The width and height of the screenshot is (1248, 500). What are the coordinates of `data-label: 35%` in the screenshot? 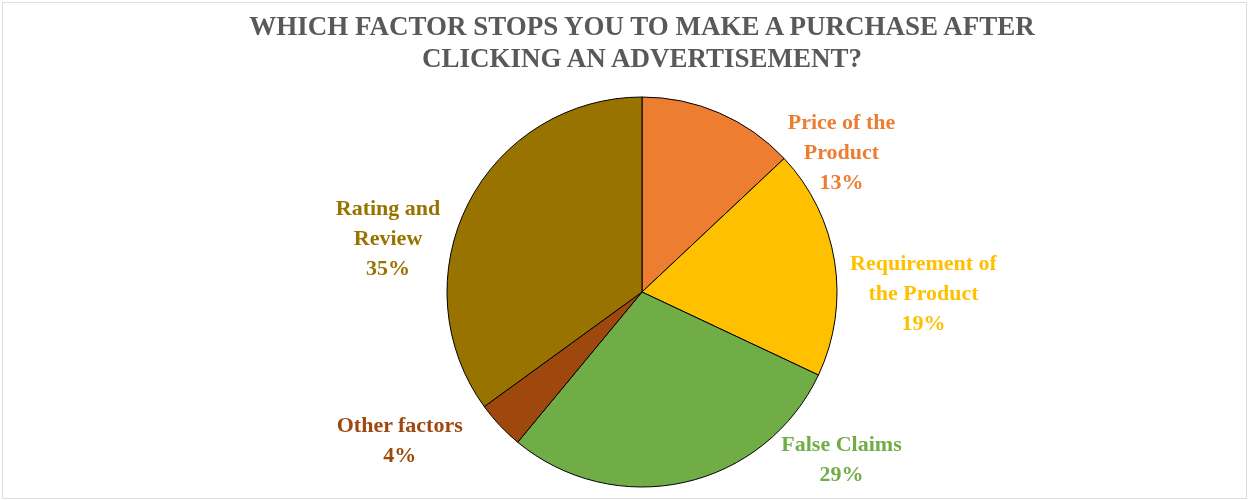 It's located at (388, 267).